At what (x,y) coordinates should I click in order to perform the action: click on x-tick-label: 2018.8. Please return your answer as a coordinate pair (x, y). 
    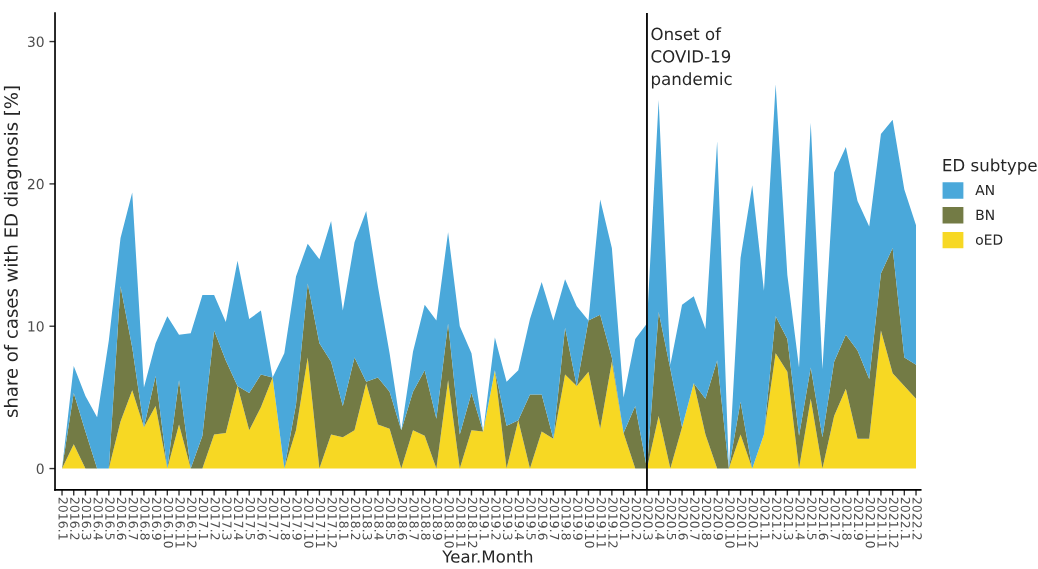
    Looking at the image, I should click on (426, 518).